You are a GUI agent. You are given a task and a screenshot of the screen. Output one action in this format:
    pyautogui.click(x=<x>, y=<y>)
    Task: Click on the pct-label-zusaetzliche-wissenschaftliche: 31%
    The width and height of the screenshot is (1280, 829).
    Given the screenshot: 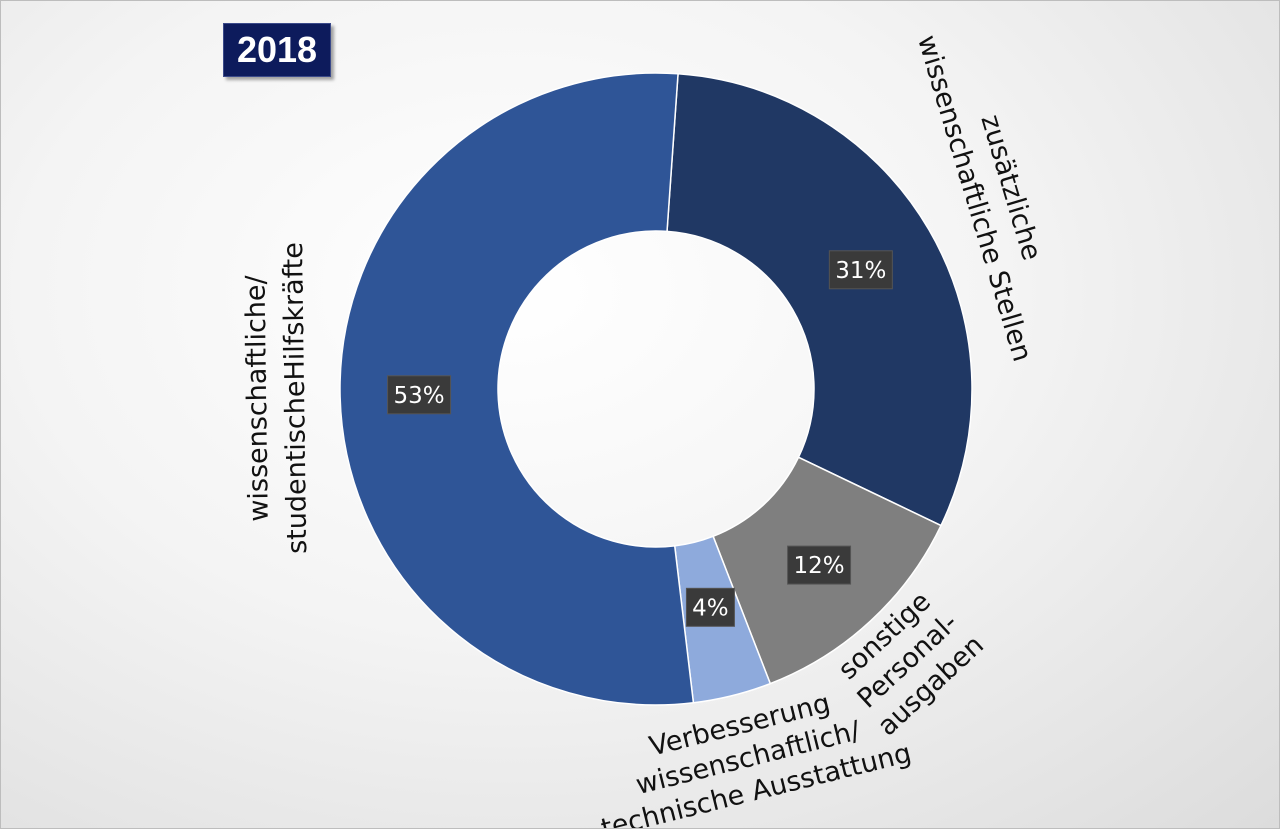 What is the action you would take?
    pyautogui.click(x=860, y=271)
    